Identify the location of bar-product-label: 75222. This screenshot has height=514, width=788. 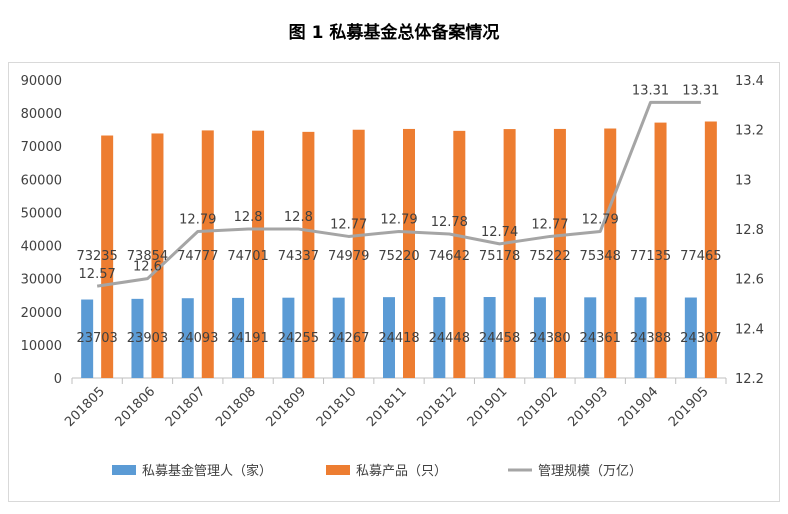
(549, 256).